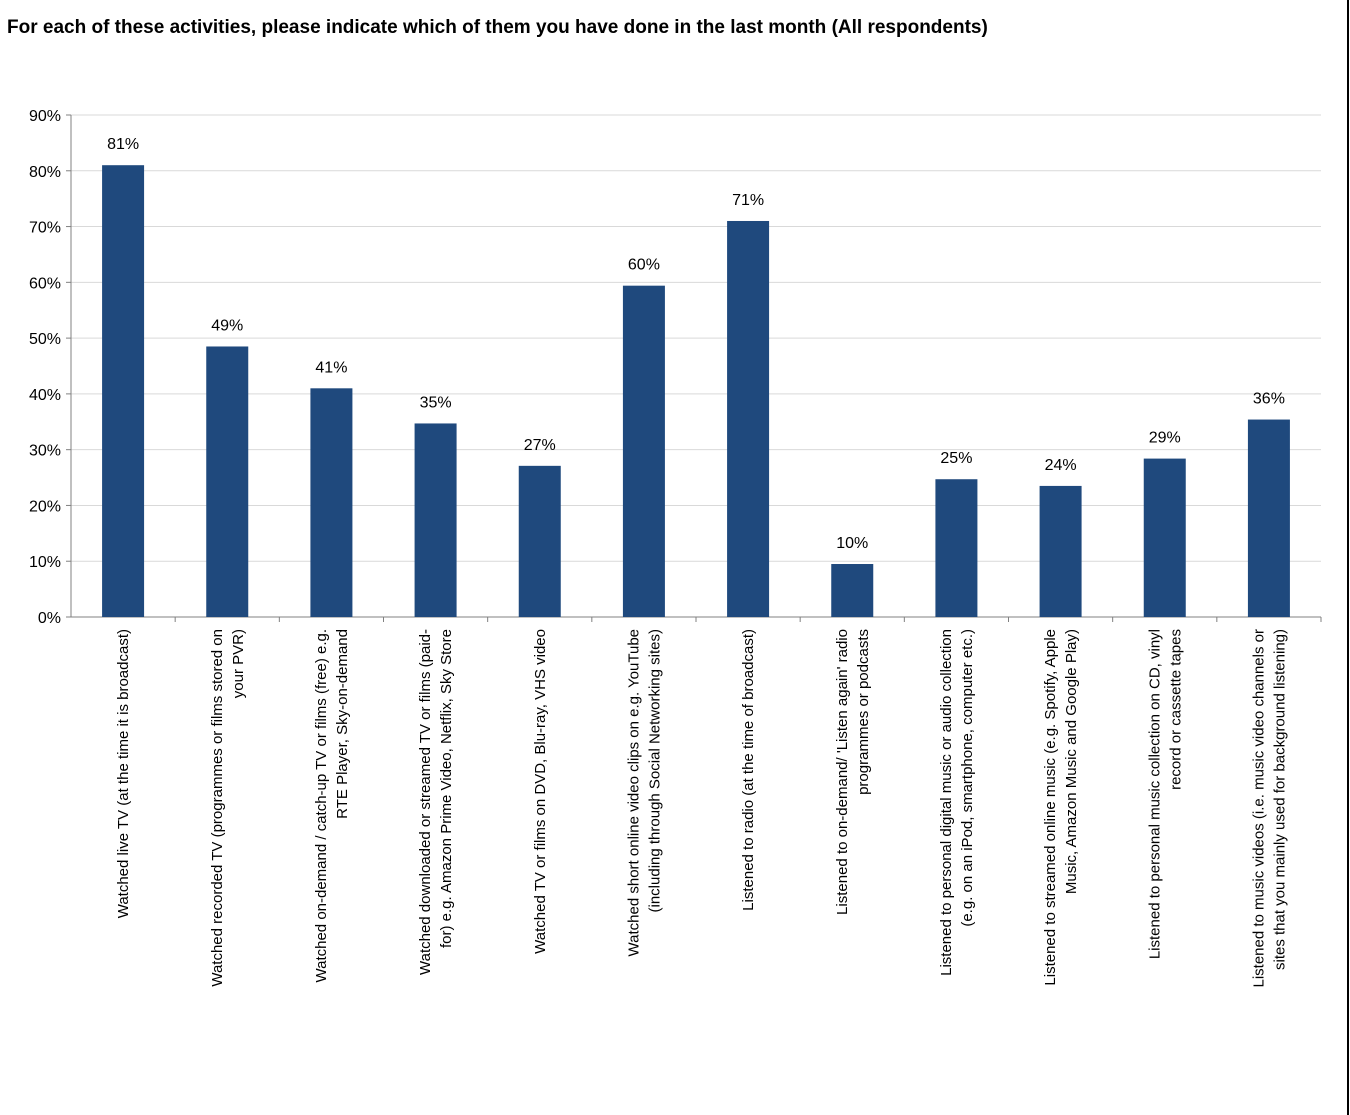 This screenshot has height=1115, width=1350. I want to click on data-label: 41%, so click(331, 367).